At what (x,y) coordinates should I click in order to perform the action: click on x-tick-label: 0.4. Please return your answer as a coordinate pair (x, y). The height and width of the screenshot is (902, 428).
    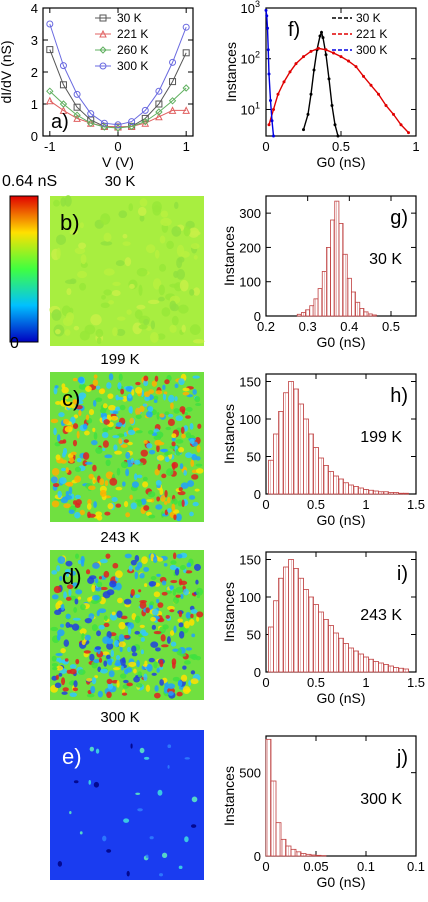
    Looking at the image, I should click on (349, 326).